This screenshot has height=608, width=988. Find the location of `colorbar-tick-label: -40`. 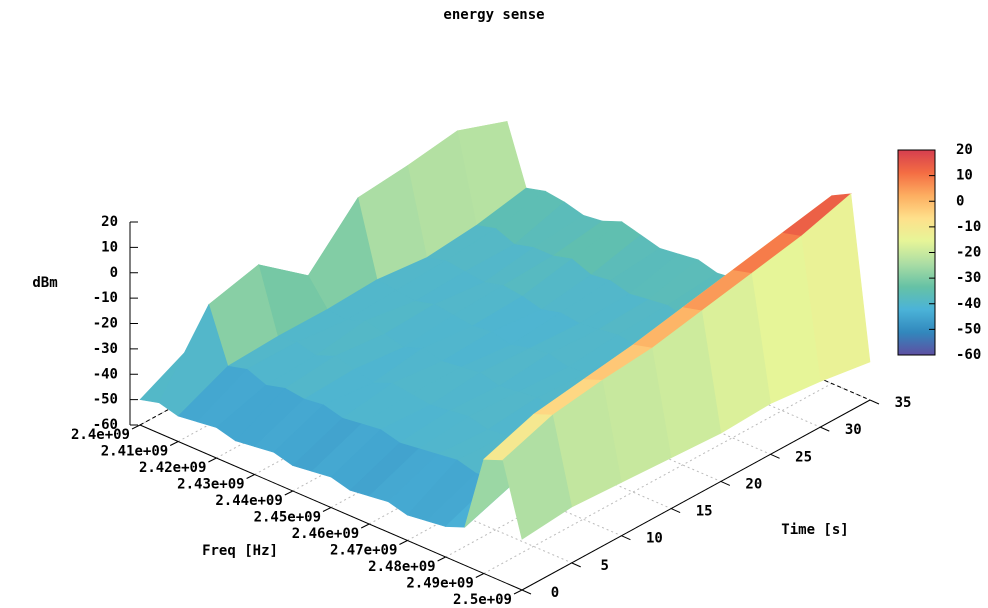

colorbar-tick-label: -40 is located at coordinates (968, 304).